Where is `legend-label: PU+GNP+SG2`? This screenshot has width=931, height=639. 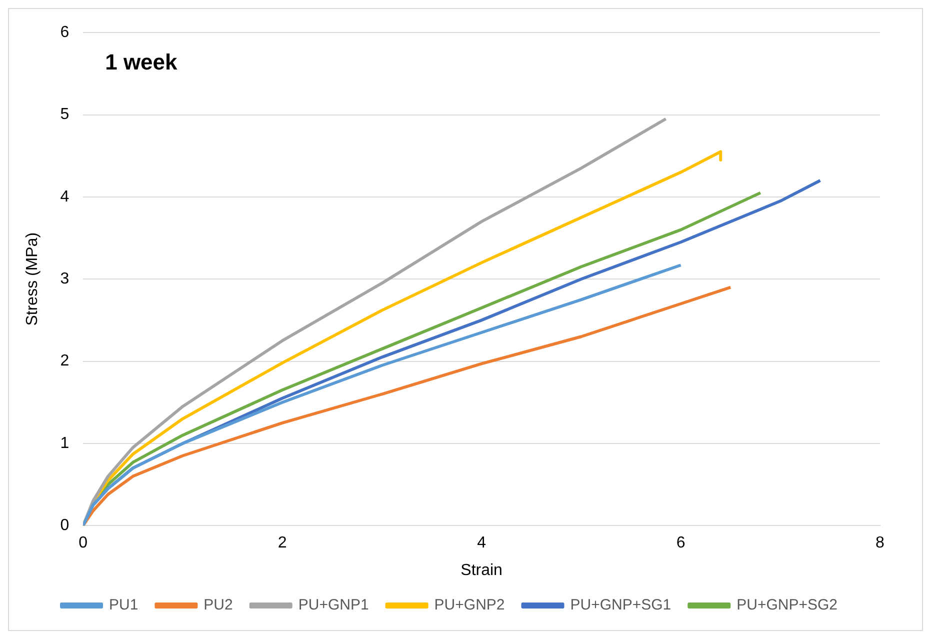
legend-label: PU+GNP+SG2 is located at coordinates (787, 605).